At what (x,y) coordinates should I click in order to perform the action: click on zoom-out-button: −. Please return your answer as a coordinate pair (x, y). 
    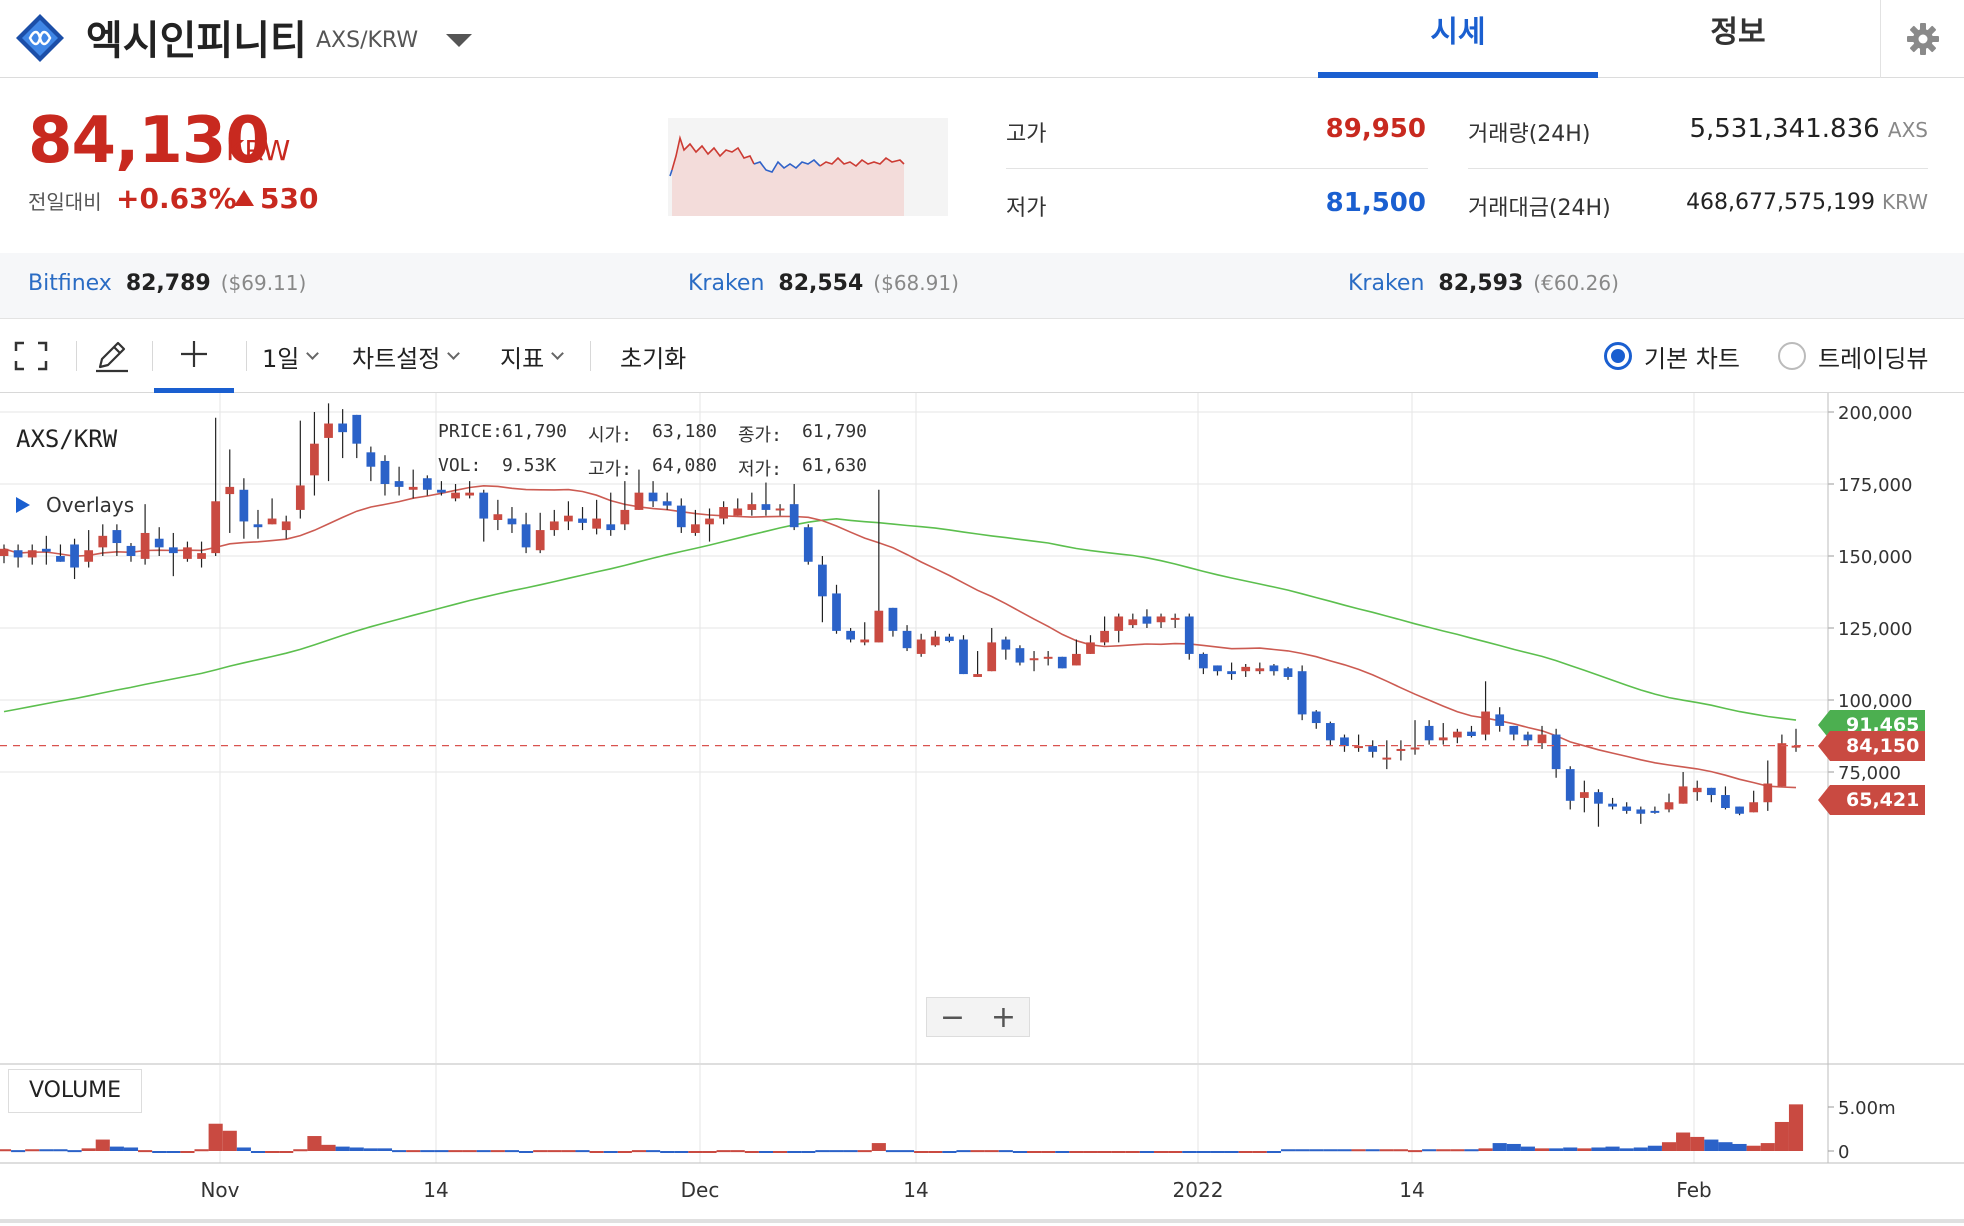
    Looking at the image, I should click on (952, 1017).